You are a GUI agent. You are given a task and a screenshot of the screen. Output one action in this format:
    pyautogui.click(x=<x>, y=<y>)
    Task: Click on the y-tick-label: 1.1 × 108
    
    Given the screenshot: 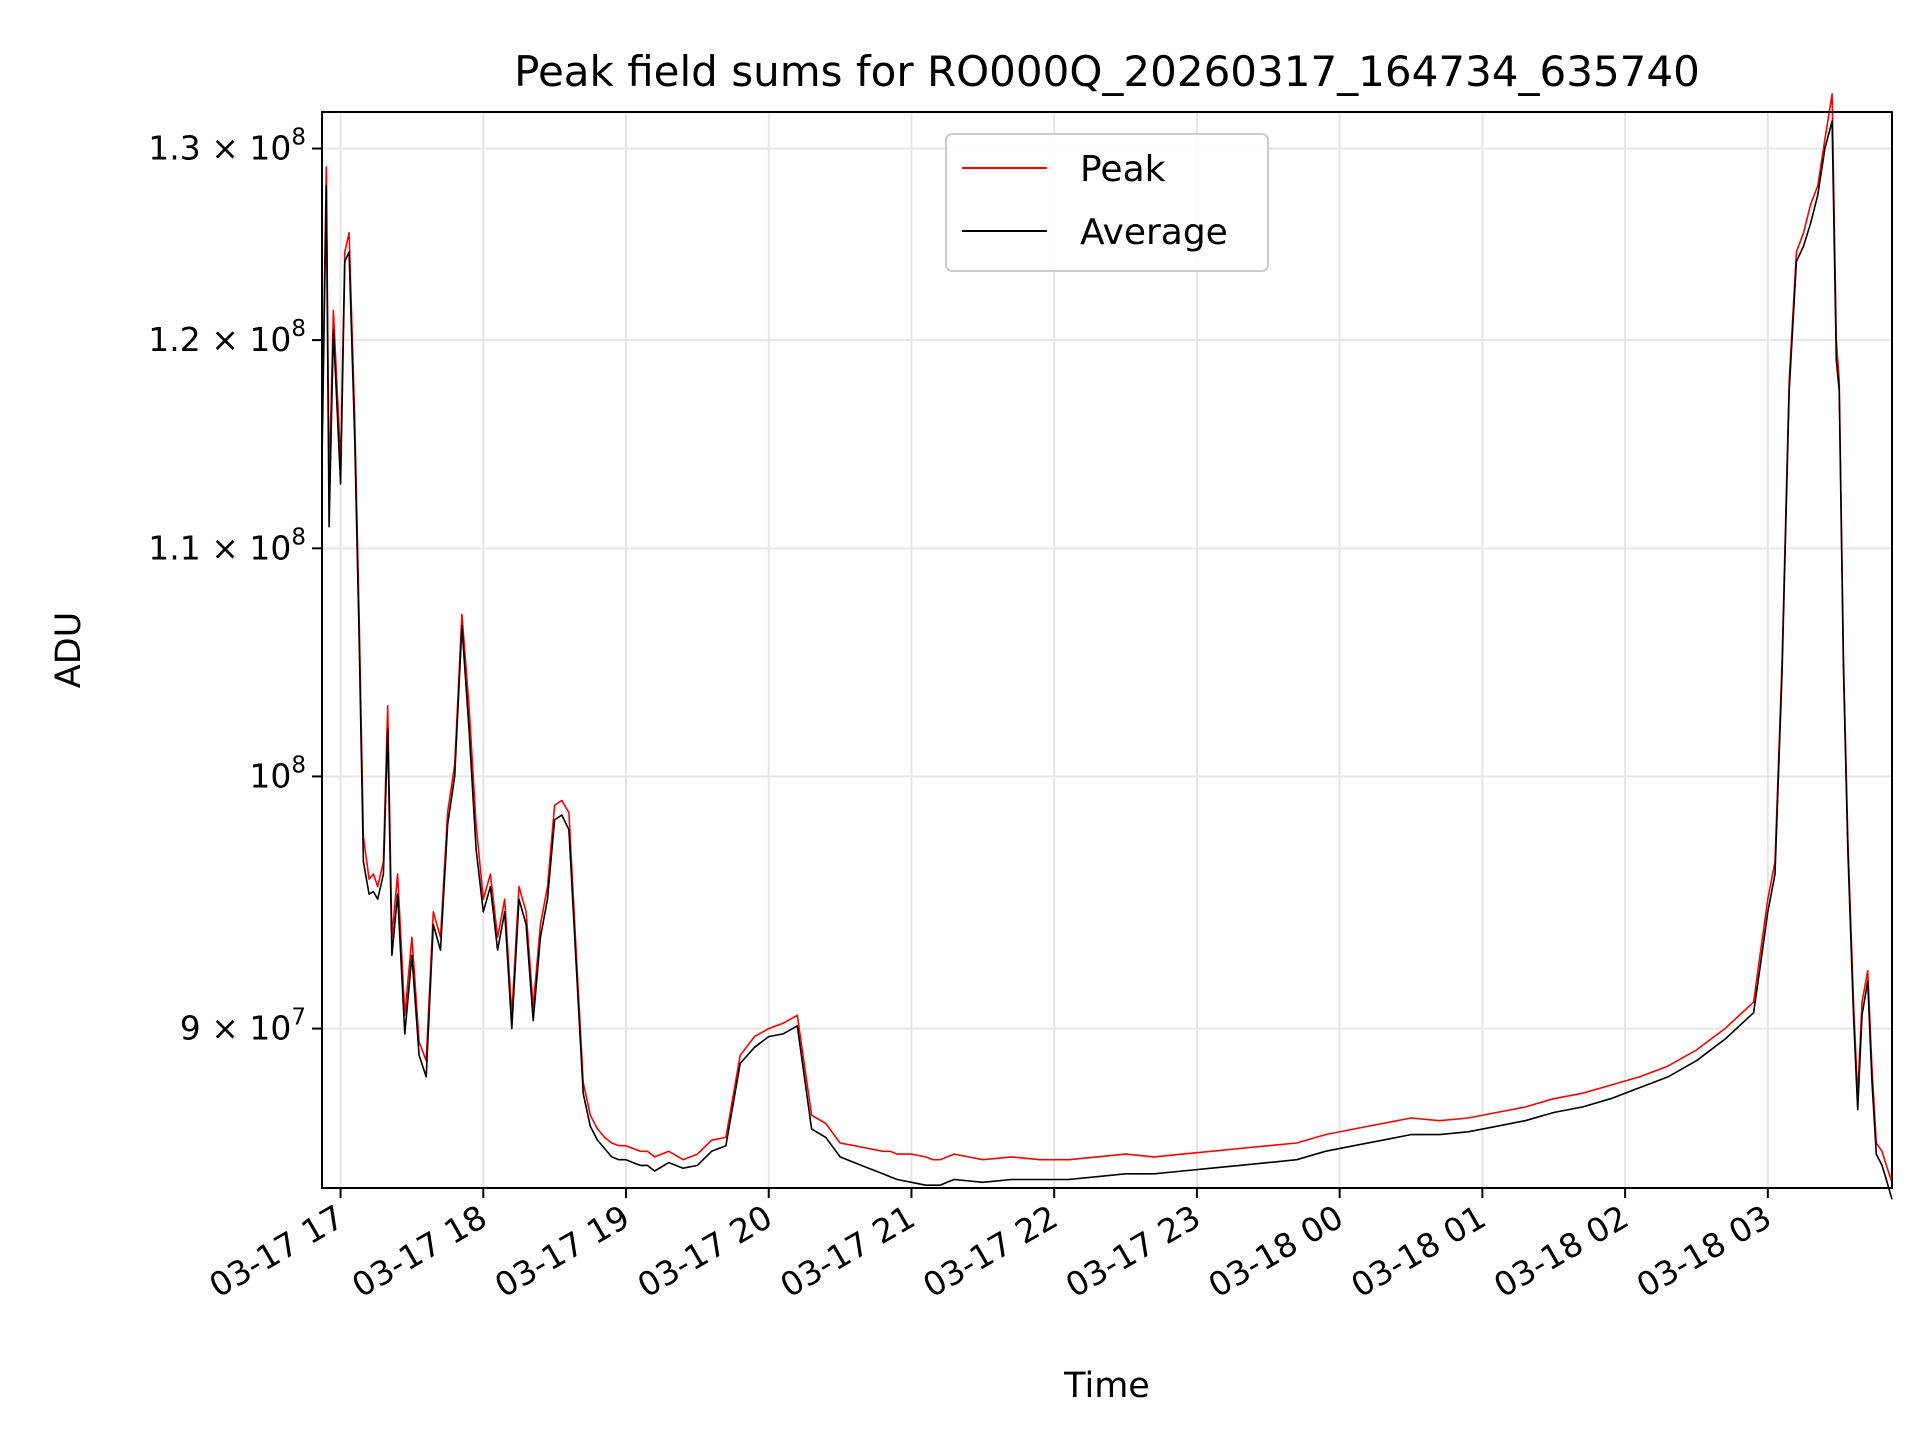 What is the action you would take?
    pyautogui.click(x=227, y=545)
    